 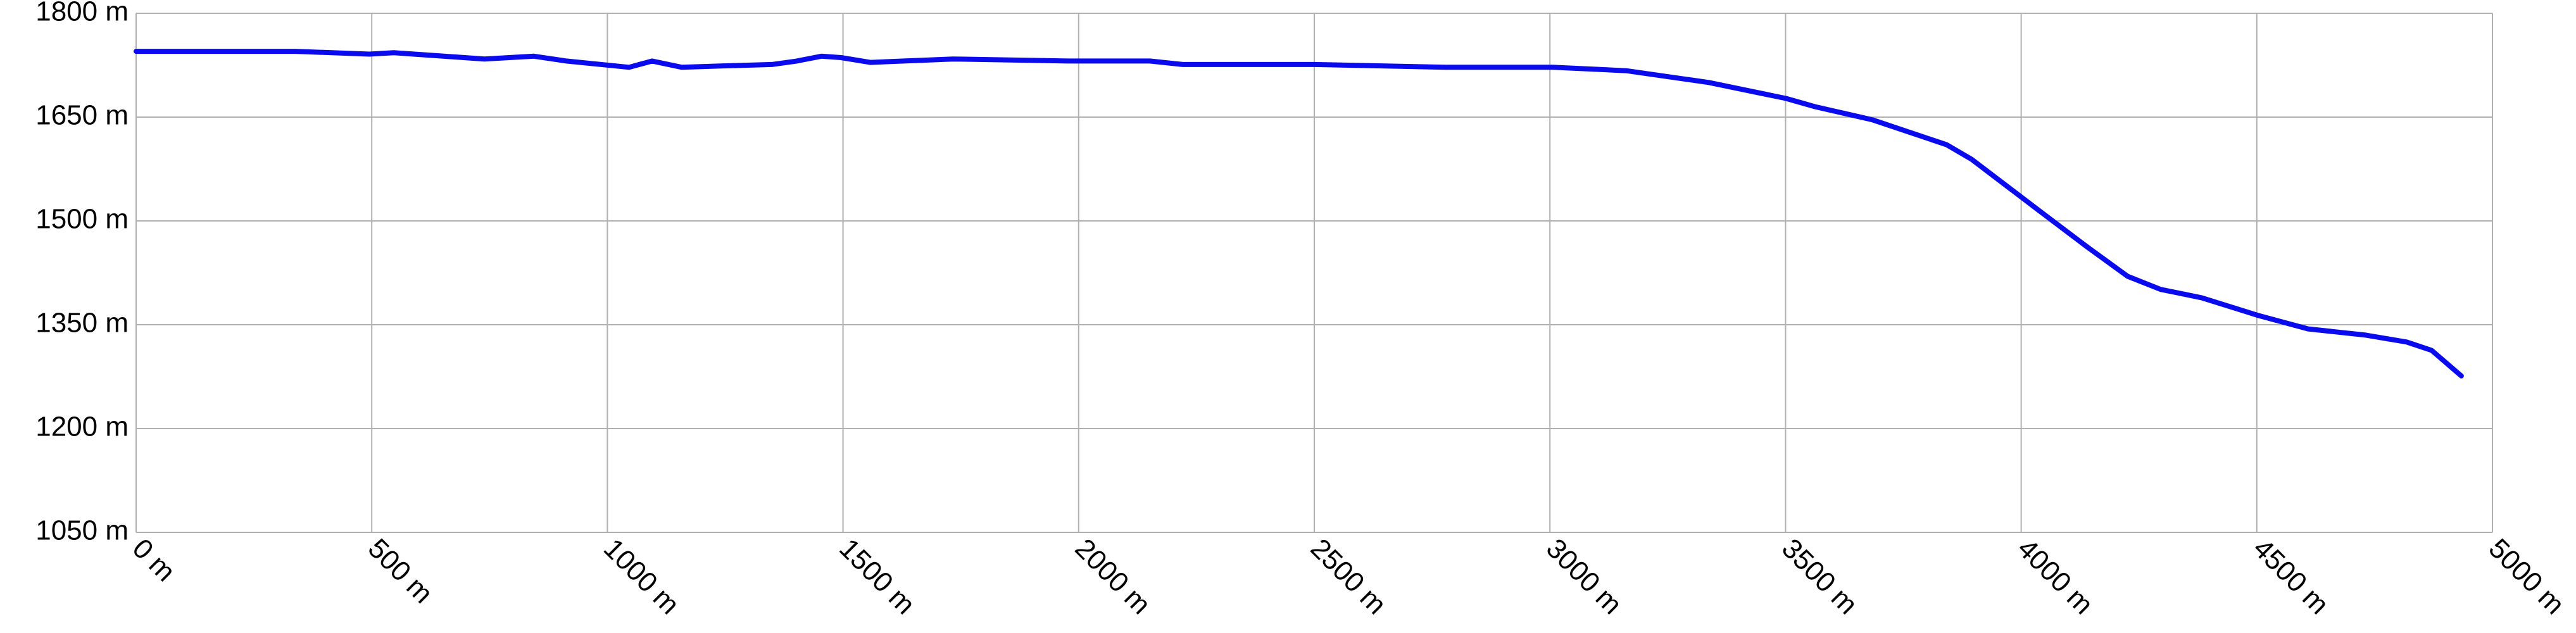 What do you see at coordinates (400, 571) in the screenshot?
I see `x-tick-label: 500 m` at bounding box center [400, 571].